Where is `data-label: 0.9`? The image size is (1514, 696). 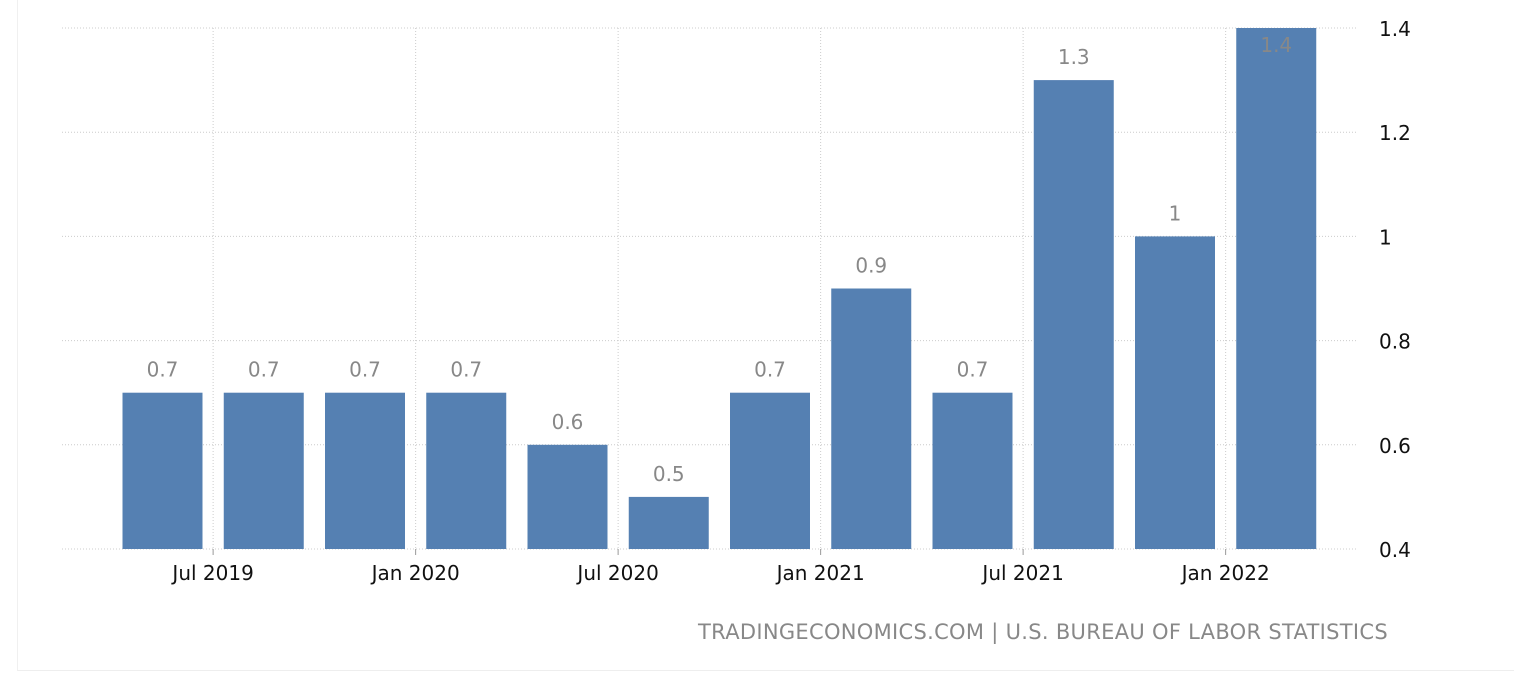
data-label: 0.9 is located at coordinates (871, 266).